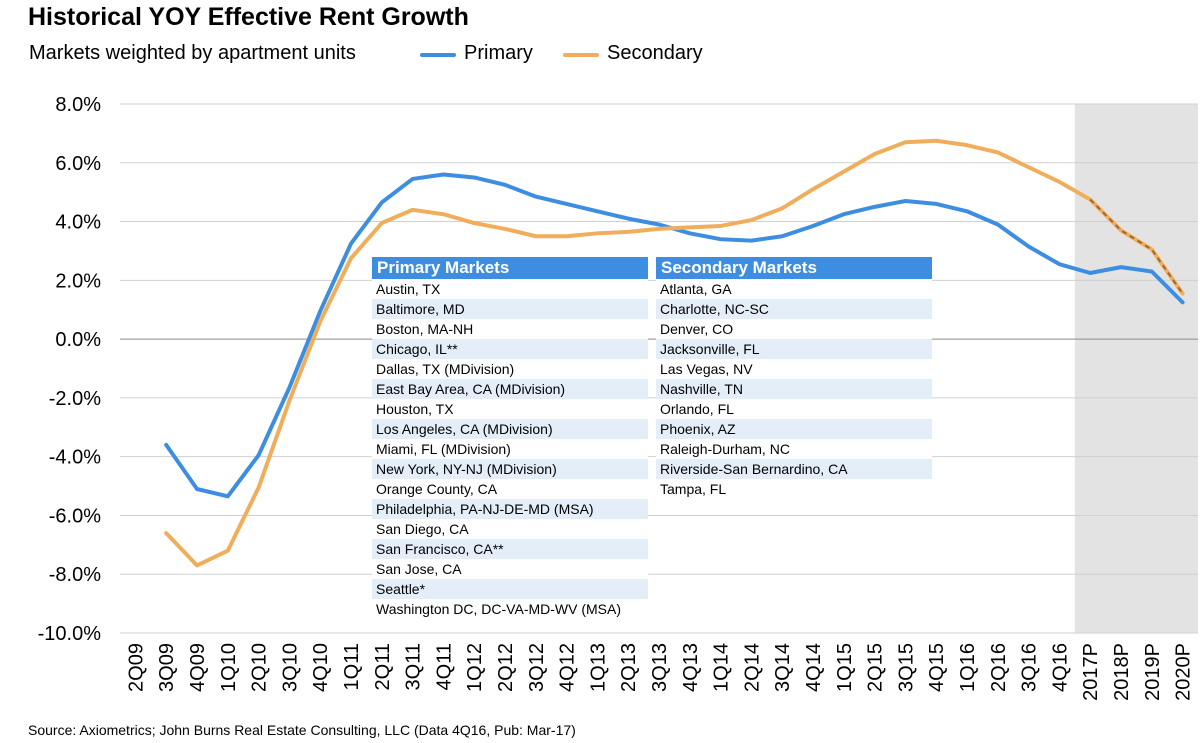  Describe the element at coordinates (510, 549) in the screenshot. I see `table-row: San Francisco, CA**` at that location.